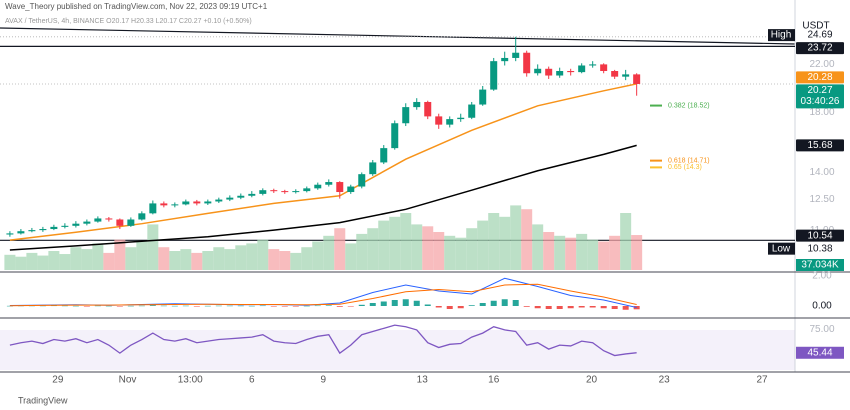  Describe the element at coordinates (781, 248) in the screenshot. I see `badge-tag-label: Low` at that location.